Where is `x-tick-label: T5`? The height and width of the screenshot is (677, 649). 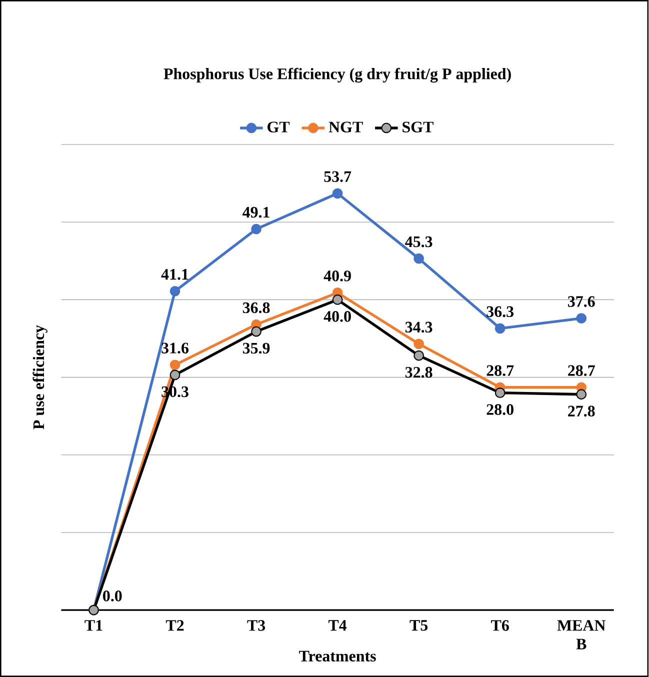
x-tick-label: T5 is located at coordinates (419, 625).